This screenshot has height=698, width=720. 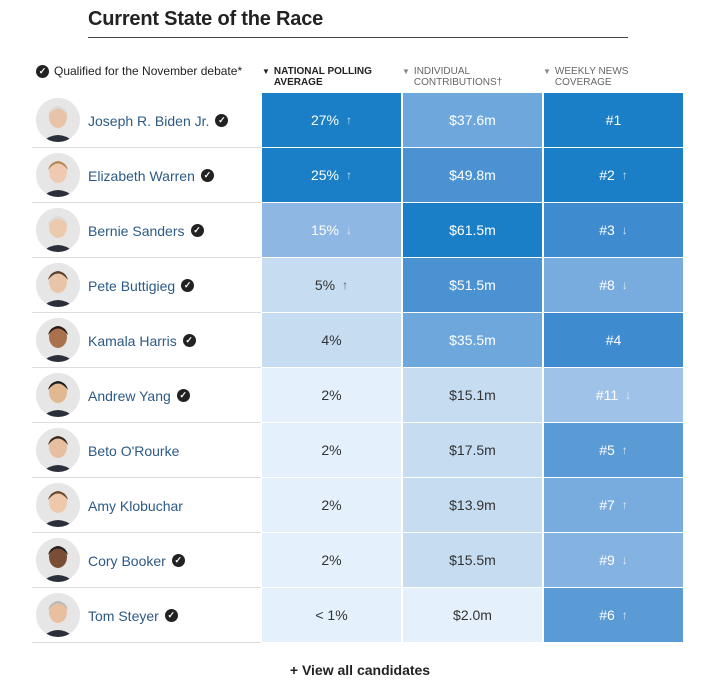 I want to click on cell-value: $15.5m, so click(x=472, y=560).